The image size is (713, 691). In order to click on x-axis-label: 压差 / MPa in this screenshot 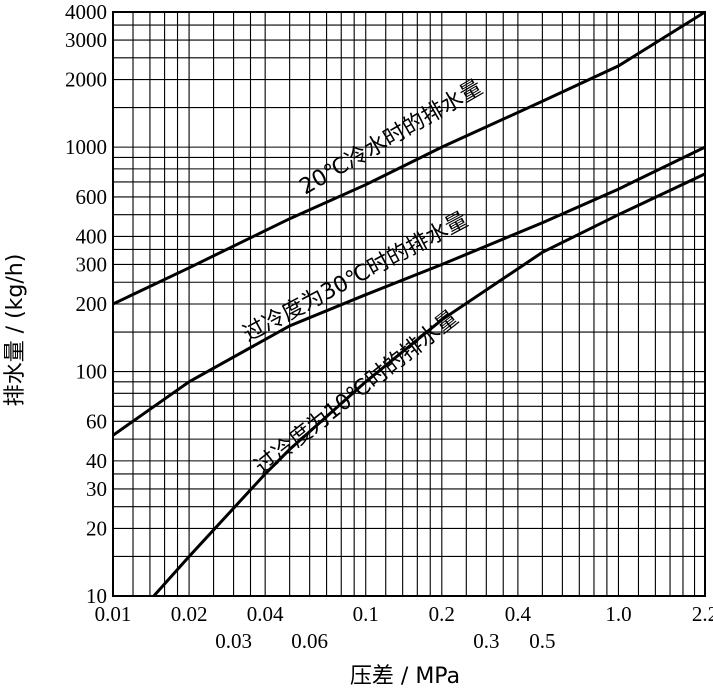, I will do `click(405, 676)`.